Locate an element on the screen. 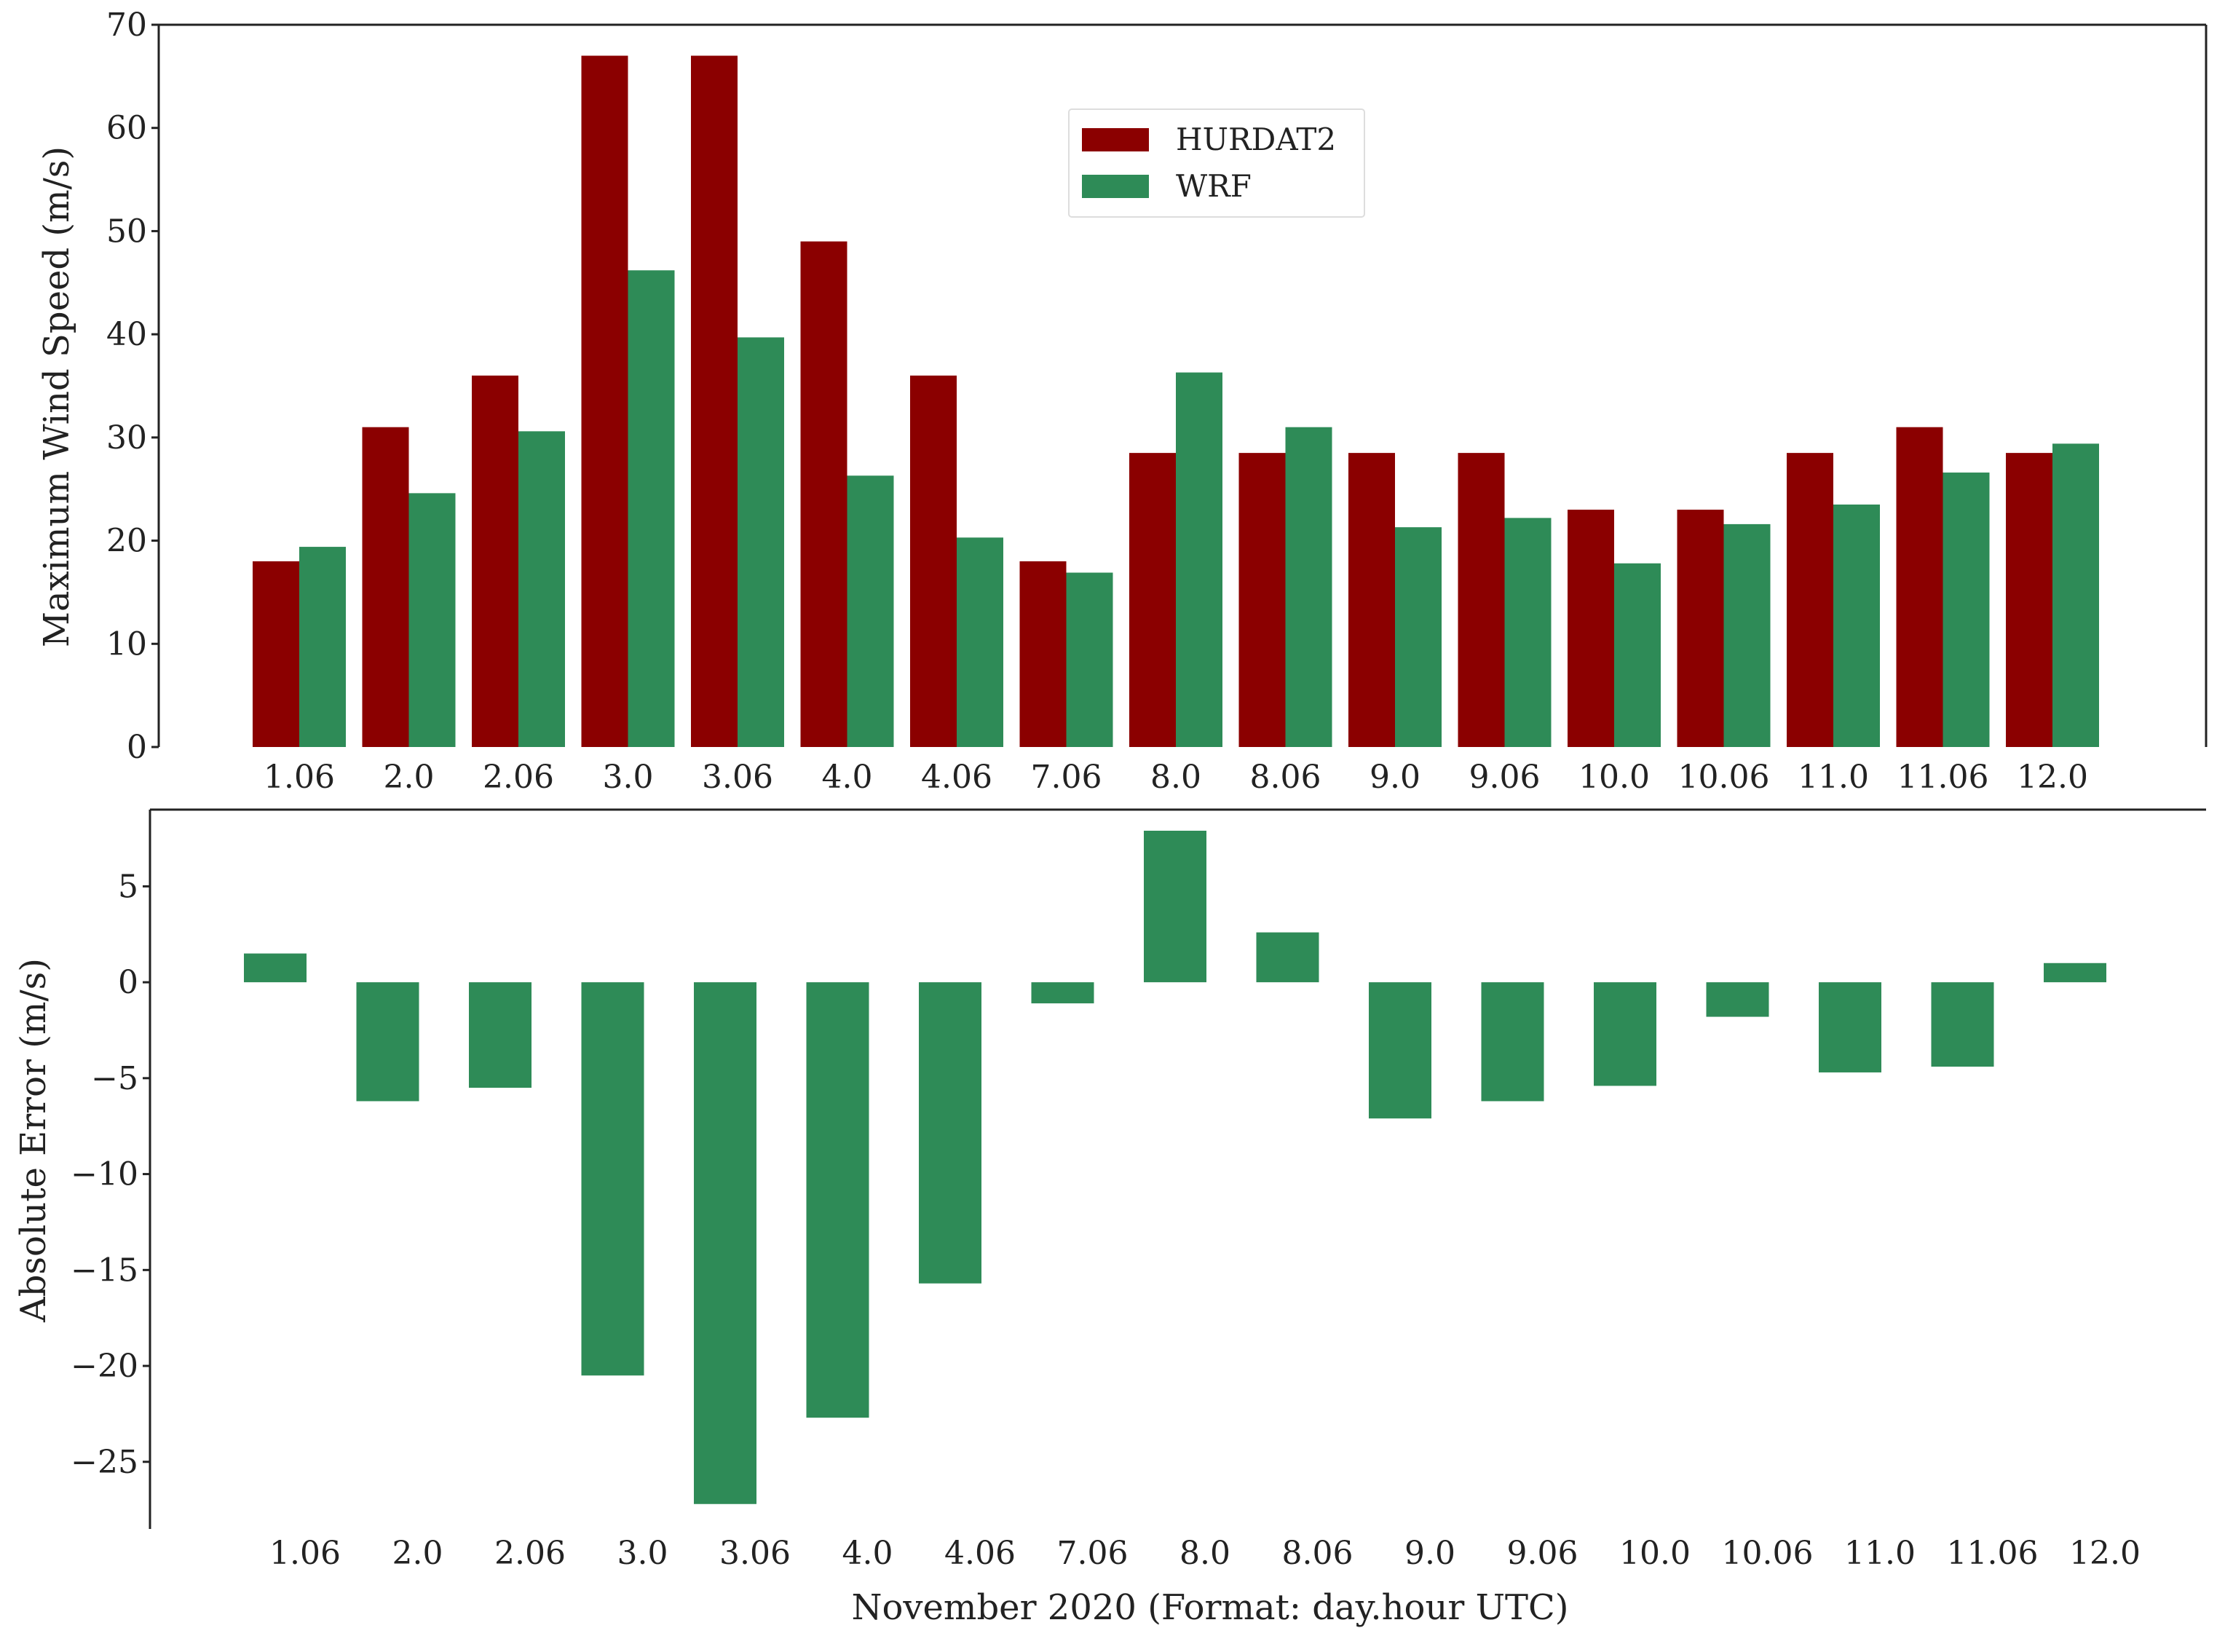 The image size is (2217, 1652). y-tick-label: 60 is located at coordinates (127, 128).